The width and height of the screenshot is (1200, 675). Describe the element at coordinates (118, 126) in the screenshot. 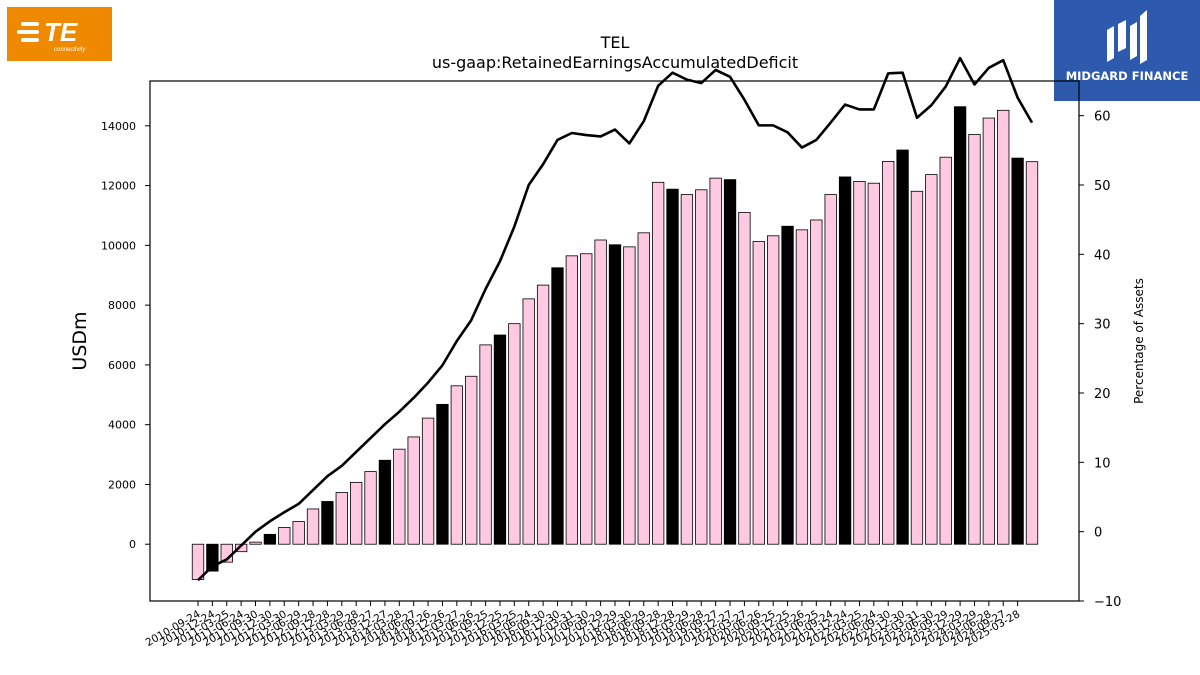

I see `y-tick-label: 14000` at that location.